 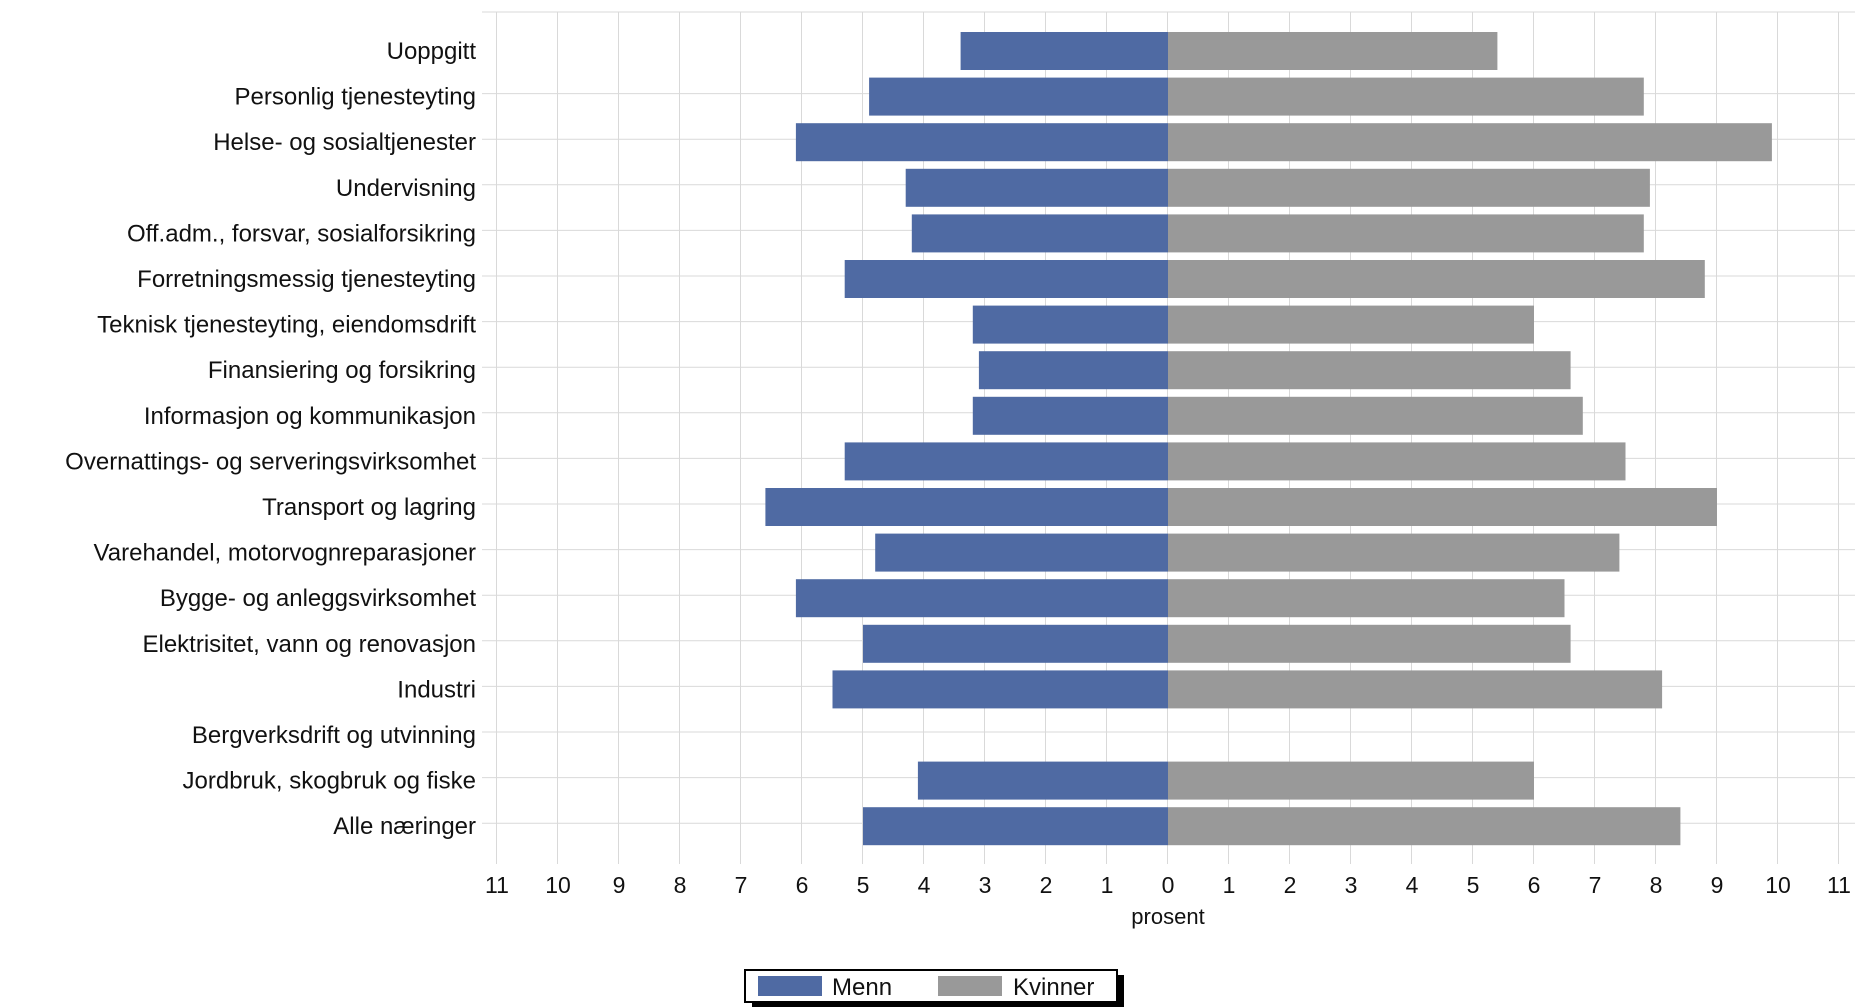 I want to click on bar-menn-helse-og-sosialtjenester, so click(x=981, y=142).